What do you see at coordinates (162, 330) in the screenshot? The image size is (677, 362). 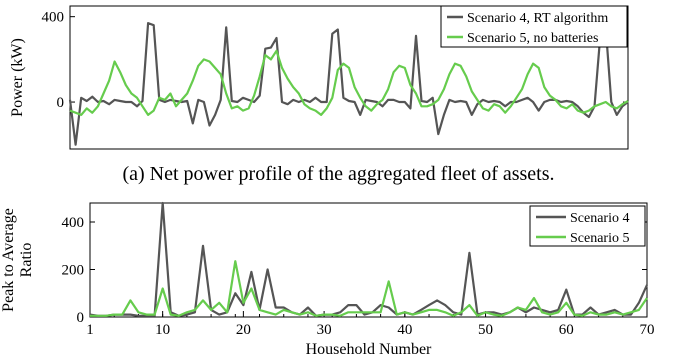 I see `x-tick-label: 10` at bounding box center [162, 330].